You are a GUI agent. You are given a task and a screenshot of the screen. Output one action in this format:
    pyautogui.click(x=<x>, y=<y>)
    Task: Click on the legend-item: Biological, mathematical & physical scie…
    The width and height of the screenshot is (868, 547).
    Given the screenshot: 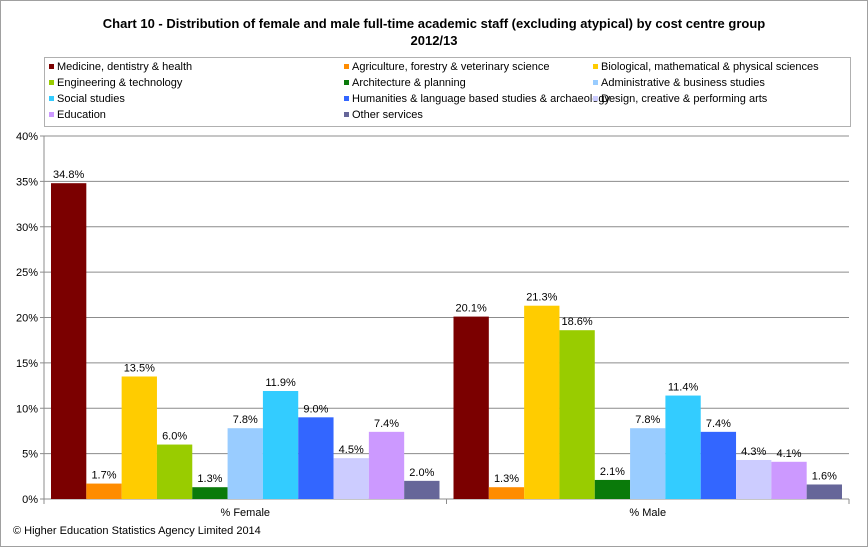 What is the action you would take?
    pyautogui.click(x=706, y=67)
    